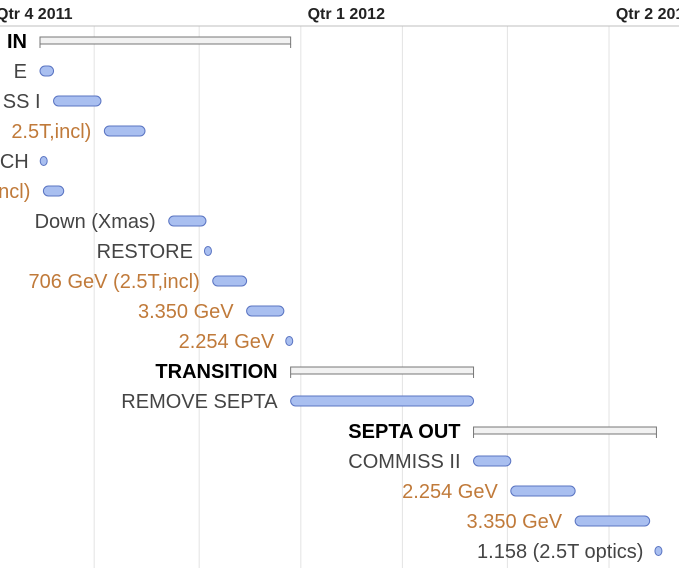 The image size is (679, 568). Describe the element at coordinates (20, 72) in the screenshot. I see `task-label: E` at that location.